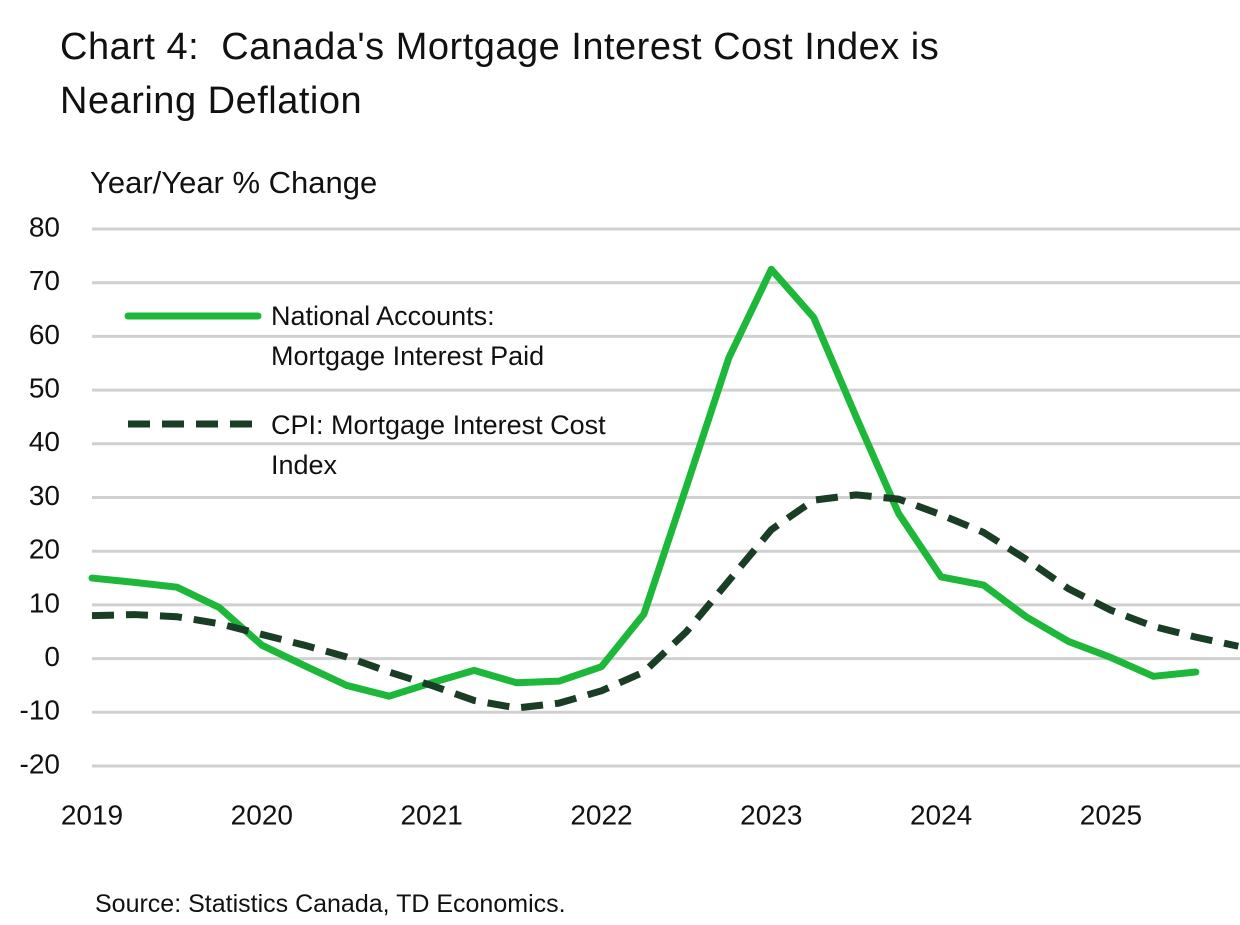 This screenshot has height=925, width=1240. Describe the element at coordinates (44, 334) in the screenshot. I see `y-tick-label: 60` at that location.